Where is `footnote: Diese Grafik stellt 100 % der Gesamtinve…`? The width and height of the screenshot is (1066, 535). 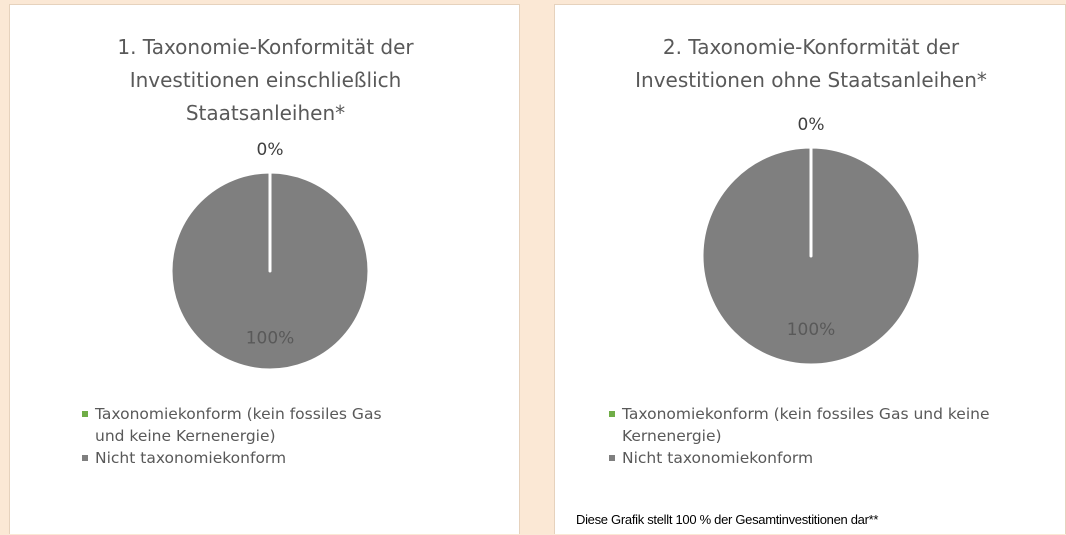
footnote: Diese Grafik stellt 100 % der Gesamtinve… is located at coordinates (727, 519).